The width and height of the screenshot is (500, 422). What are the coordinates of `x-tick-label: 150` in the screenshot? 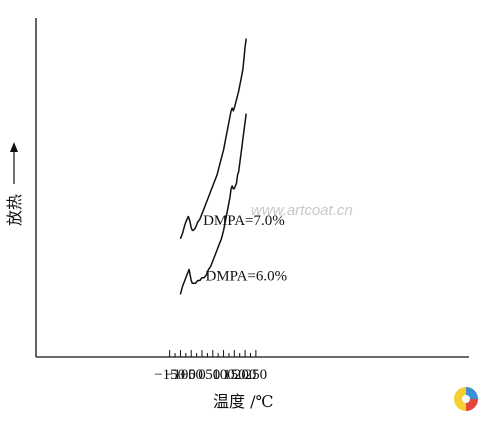 It's located at (234, 375).